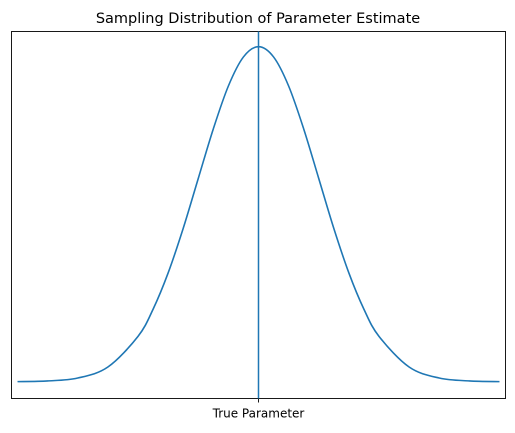 This screenshot has height=433, width=515. I want to click on x-axis-ticks: True Parameter, so click(258, 409).